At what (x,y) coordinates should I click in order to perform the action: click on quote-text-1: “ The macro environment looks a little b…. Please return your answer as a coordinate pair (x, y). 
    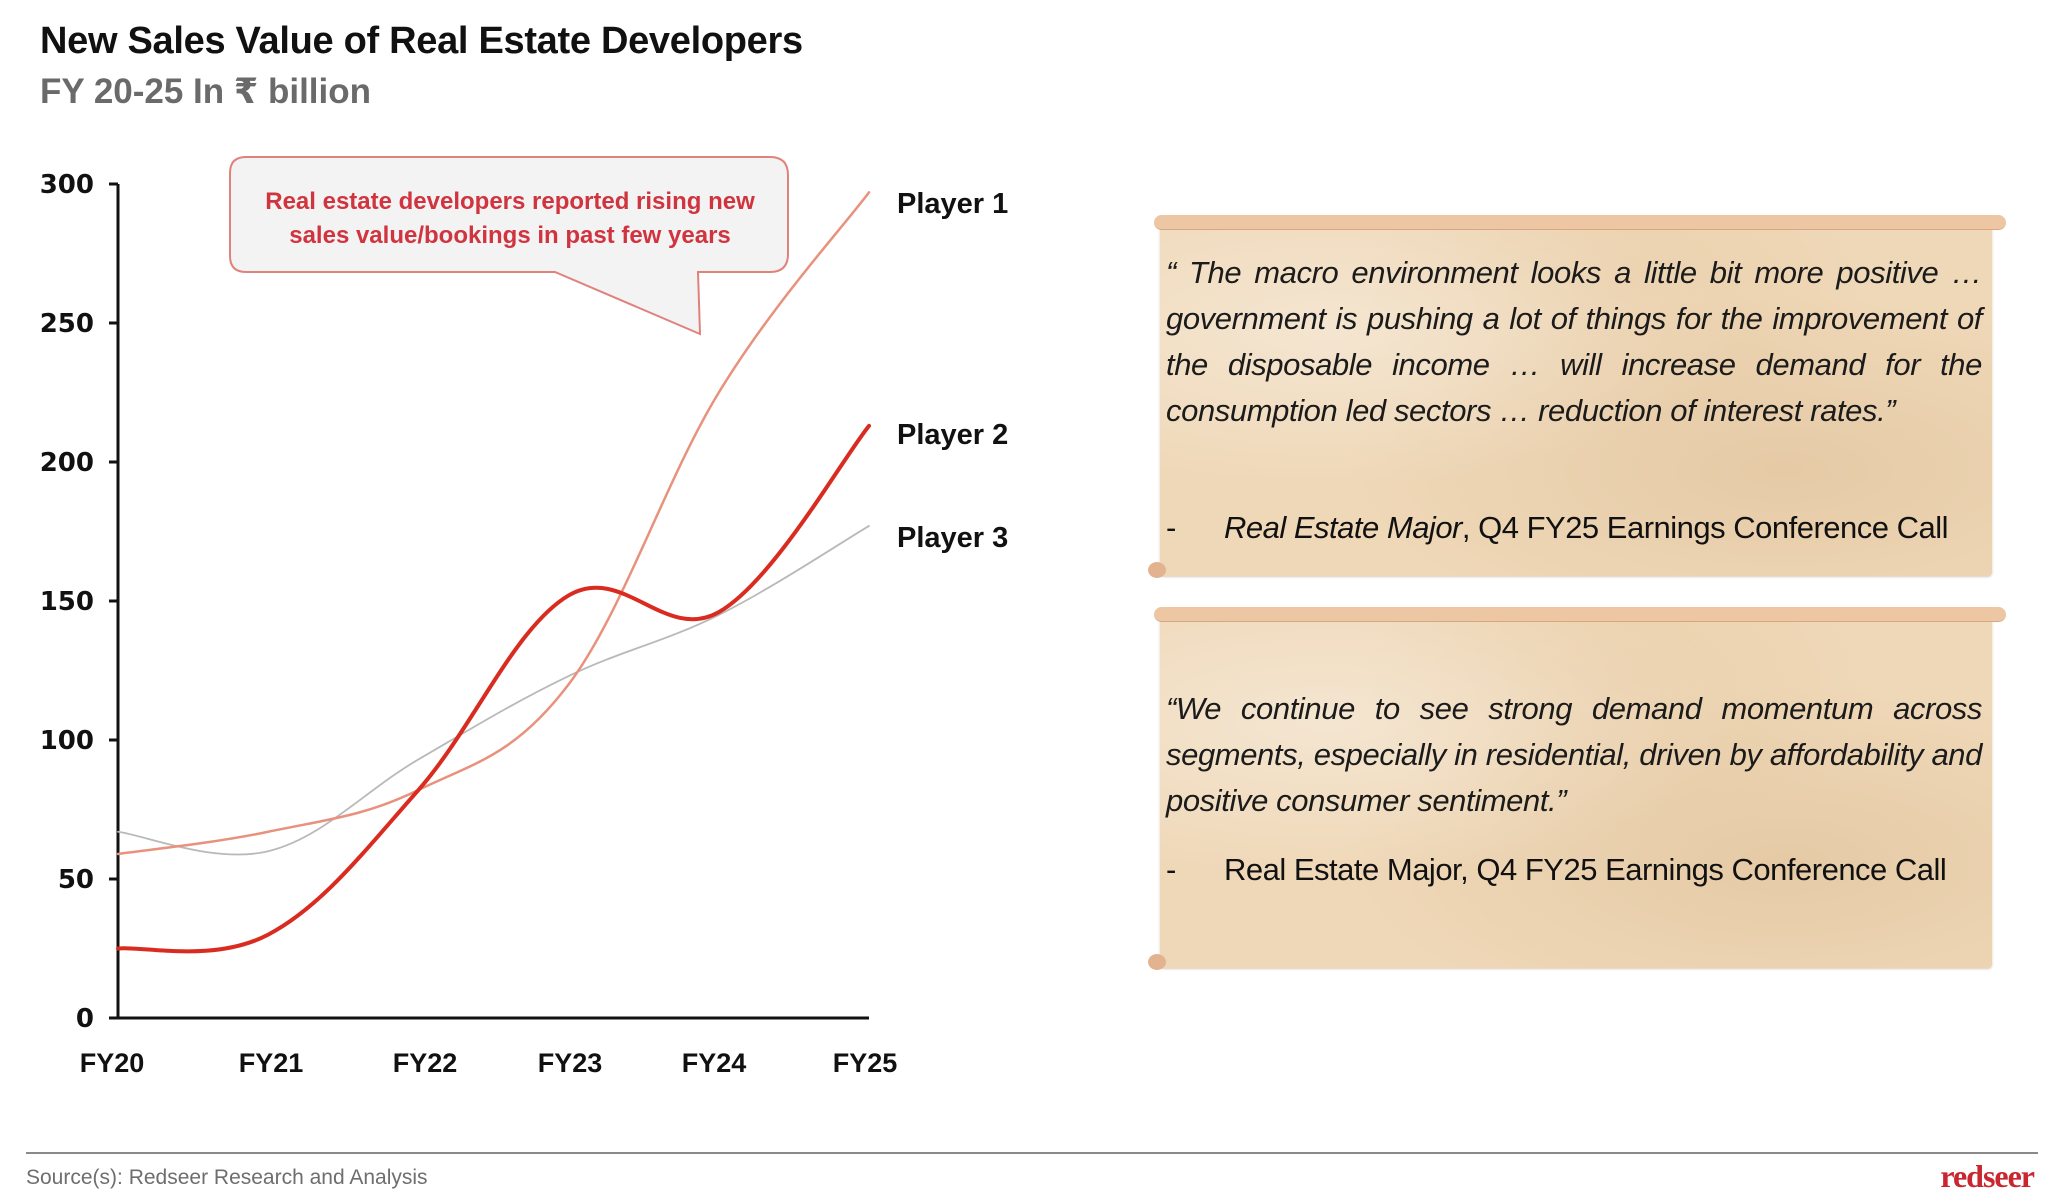
    Looking at the image, I should click on (1574, 341).